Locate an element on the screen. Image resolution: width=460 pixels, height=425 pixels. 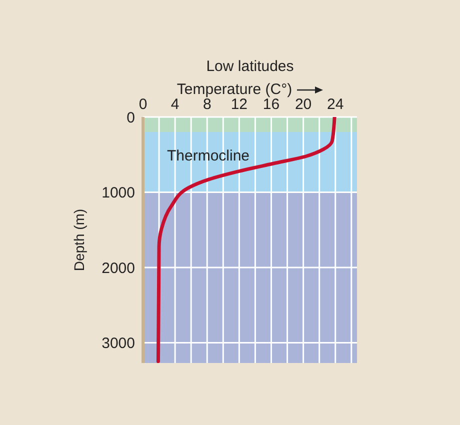
x-tick-label: 24 is located at coordinates (335, 104).